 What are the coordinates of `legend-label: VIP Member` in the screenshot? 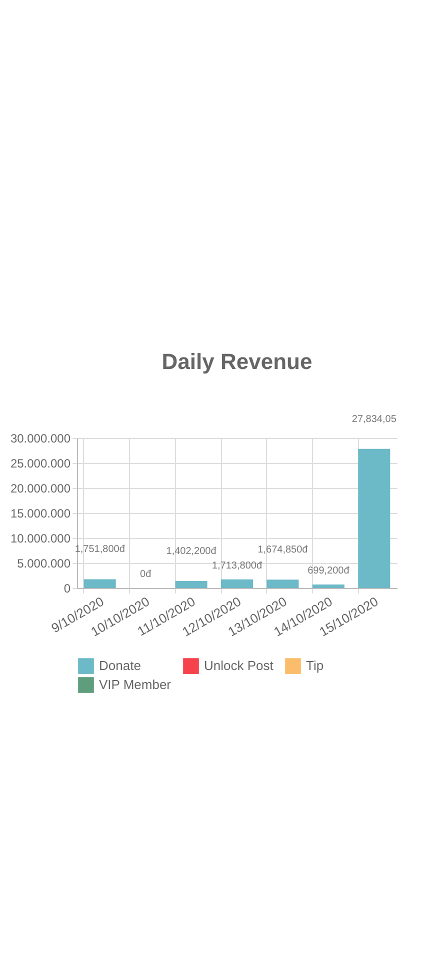 It's located at (135, 684).